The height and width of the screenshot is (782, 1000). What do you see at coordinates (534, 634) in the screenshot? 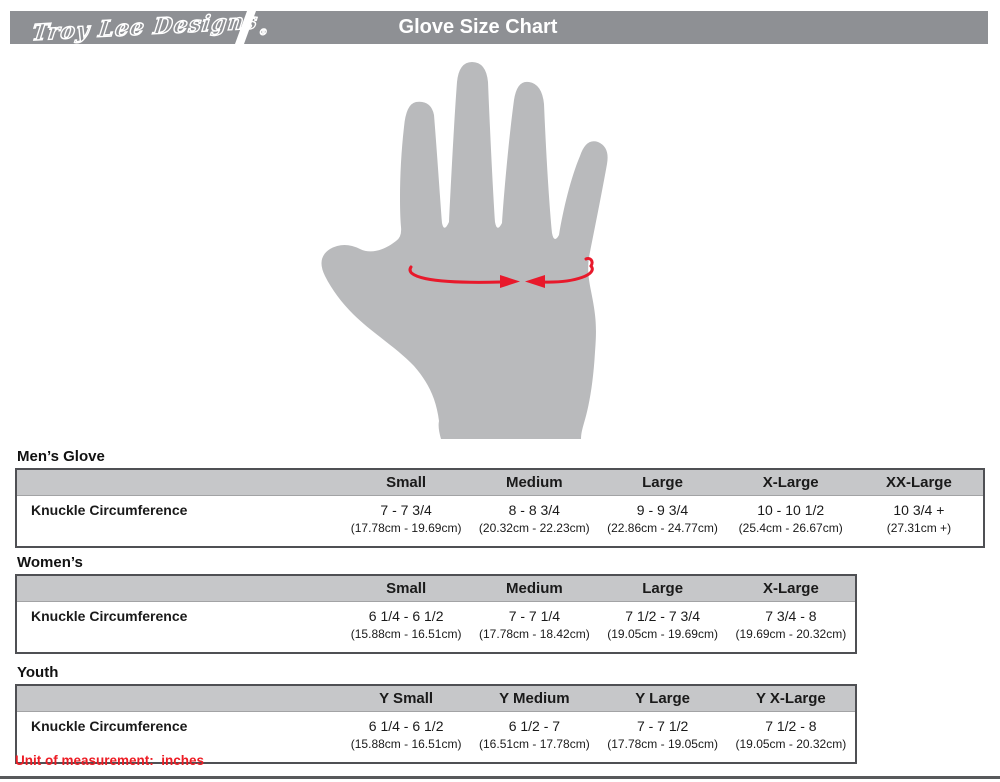
I see `size-value-cm: (17.78cm - 18.42cm)` at bounding box center [534, 634].